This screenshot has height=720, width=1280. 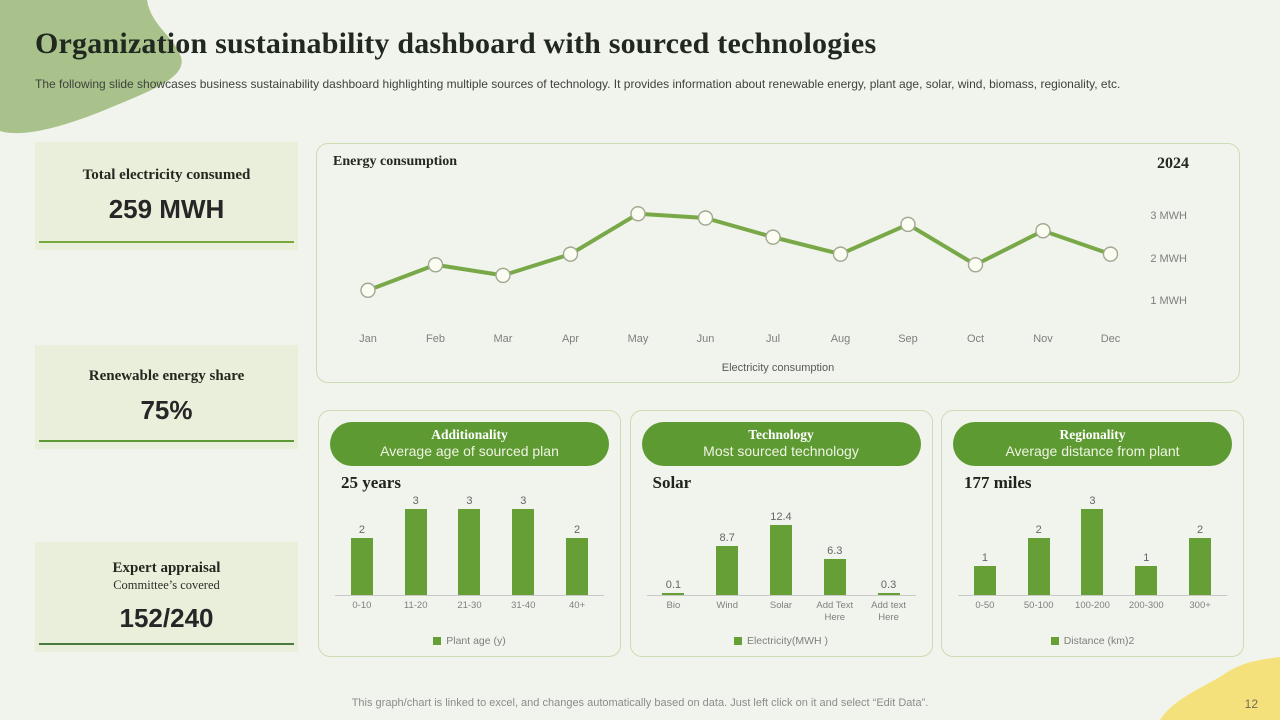 I want to click on category-label: Wind, so click(x=727, y=605).